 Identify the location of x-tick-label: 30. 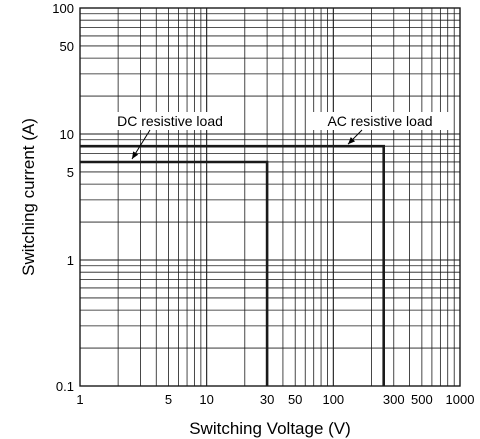
(267, 399).